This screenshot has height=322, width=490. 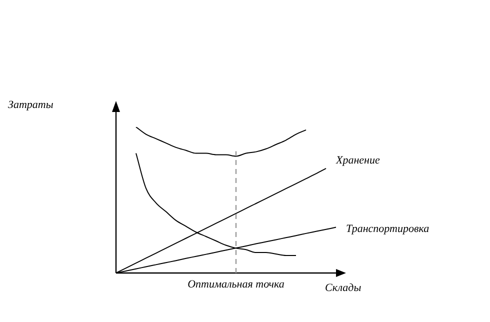 I want to click on x-axis-title: Склады, so click(x=343, y=288).